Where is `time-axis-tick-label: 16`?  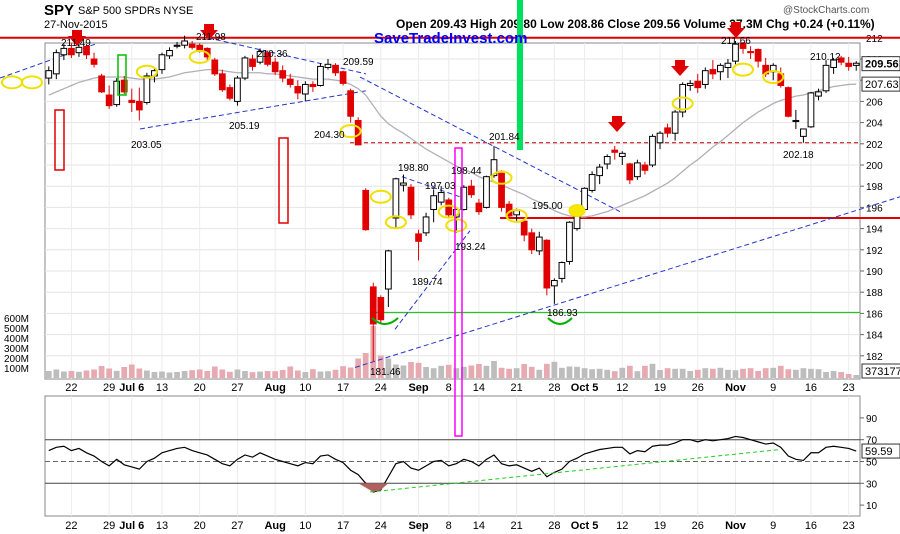
time-axis-tick-label: 16 is located at coordinates (811, 388).